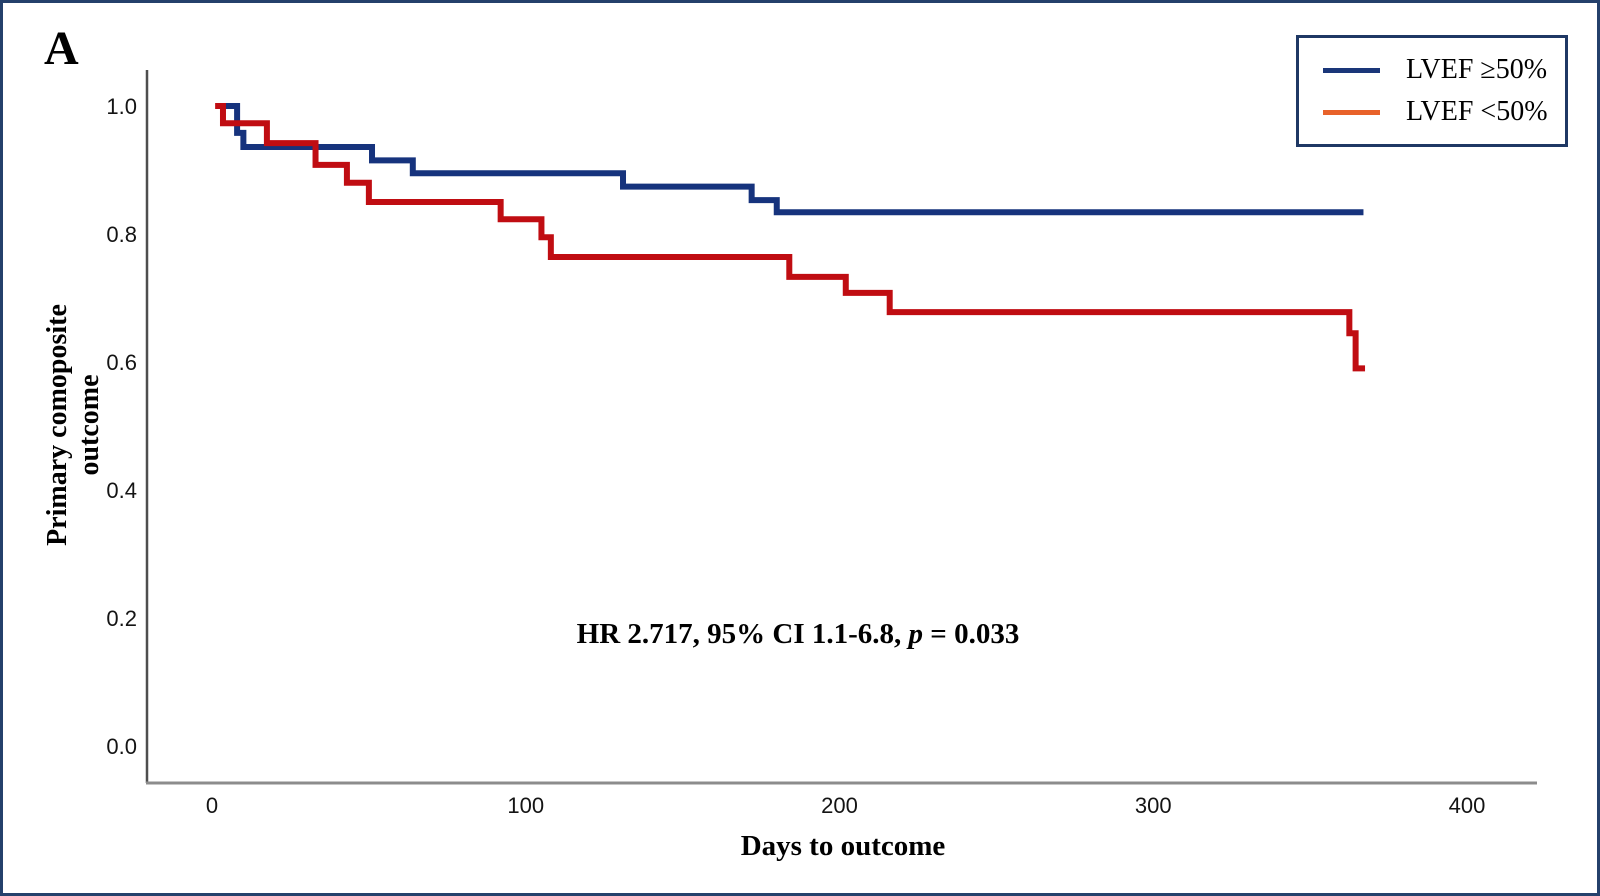 This screenshot has width=1600, height=896. I want to click on x-tick-label: 400, so click(1467, 805).